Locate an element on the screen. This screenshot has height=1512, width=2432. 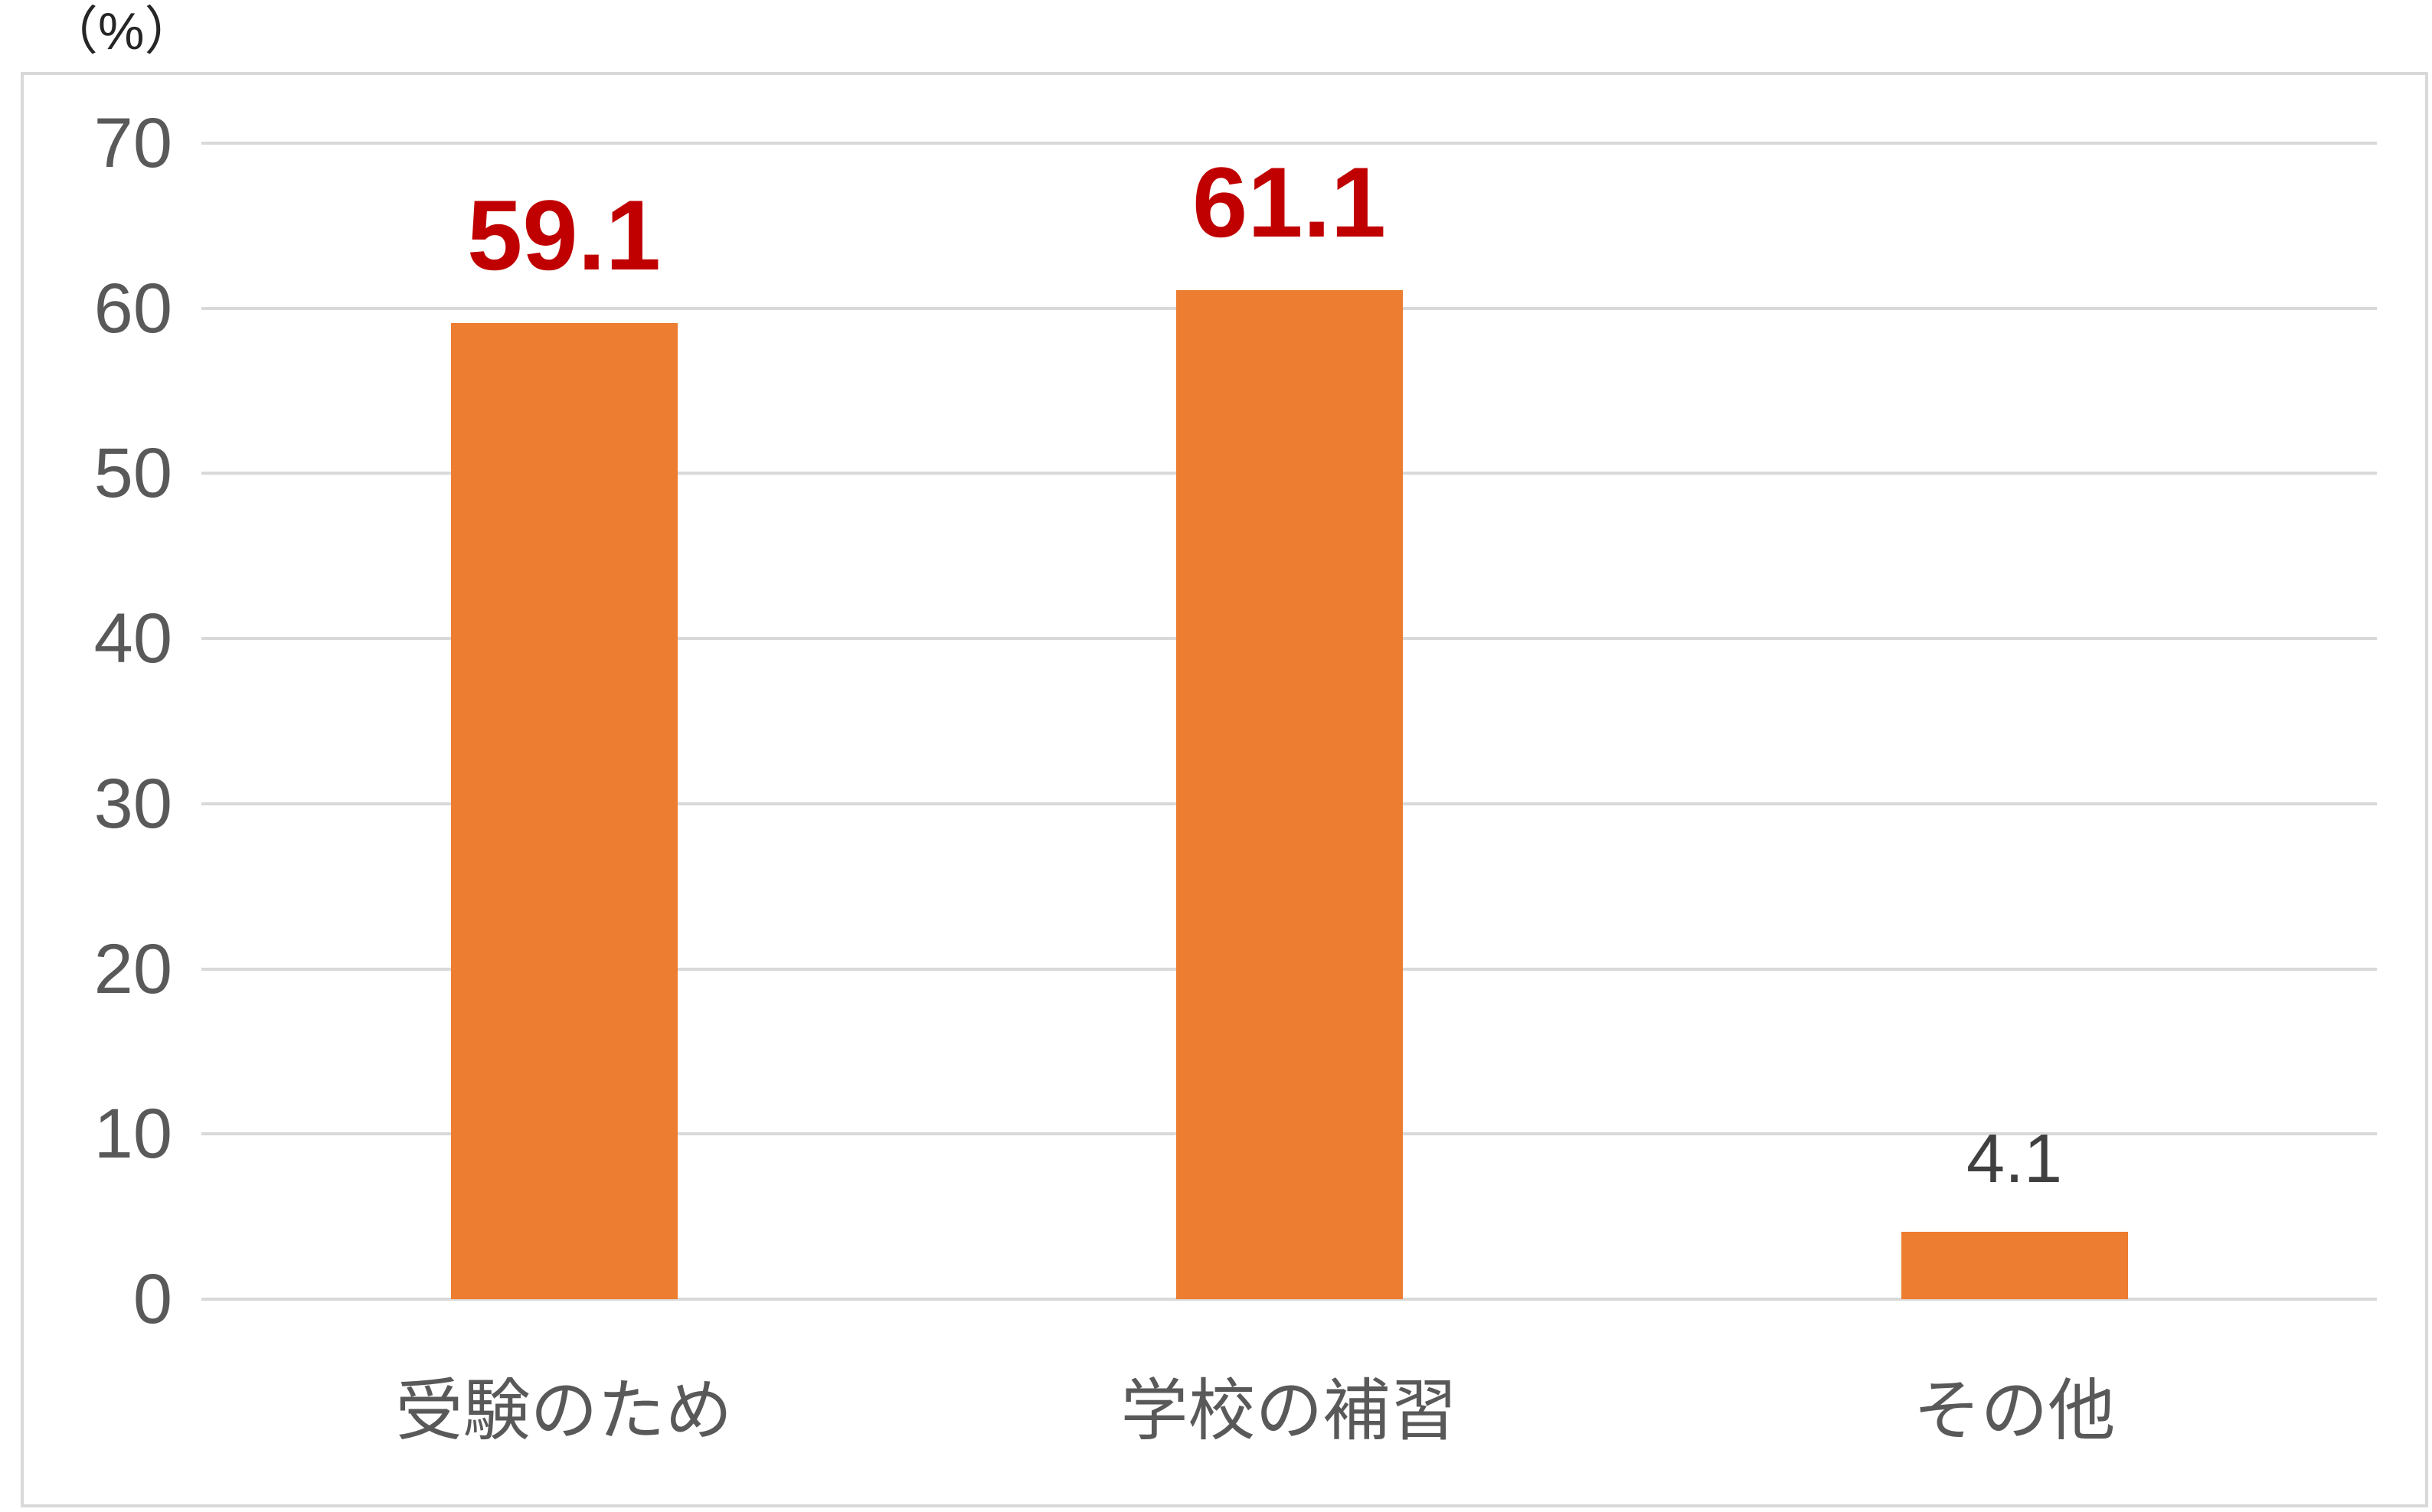
y-axis-tick-label: 70 is located at coordinates (132, 143).